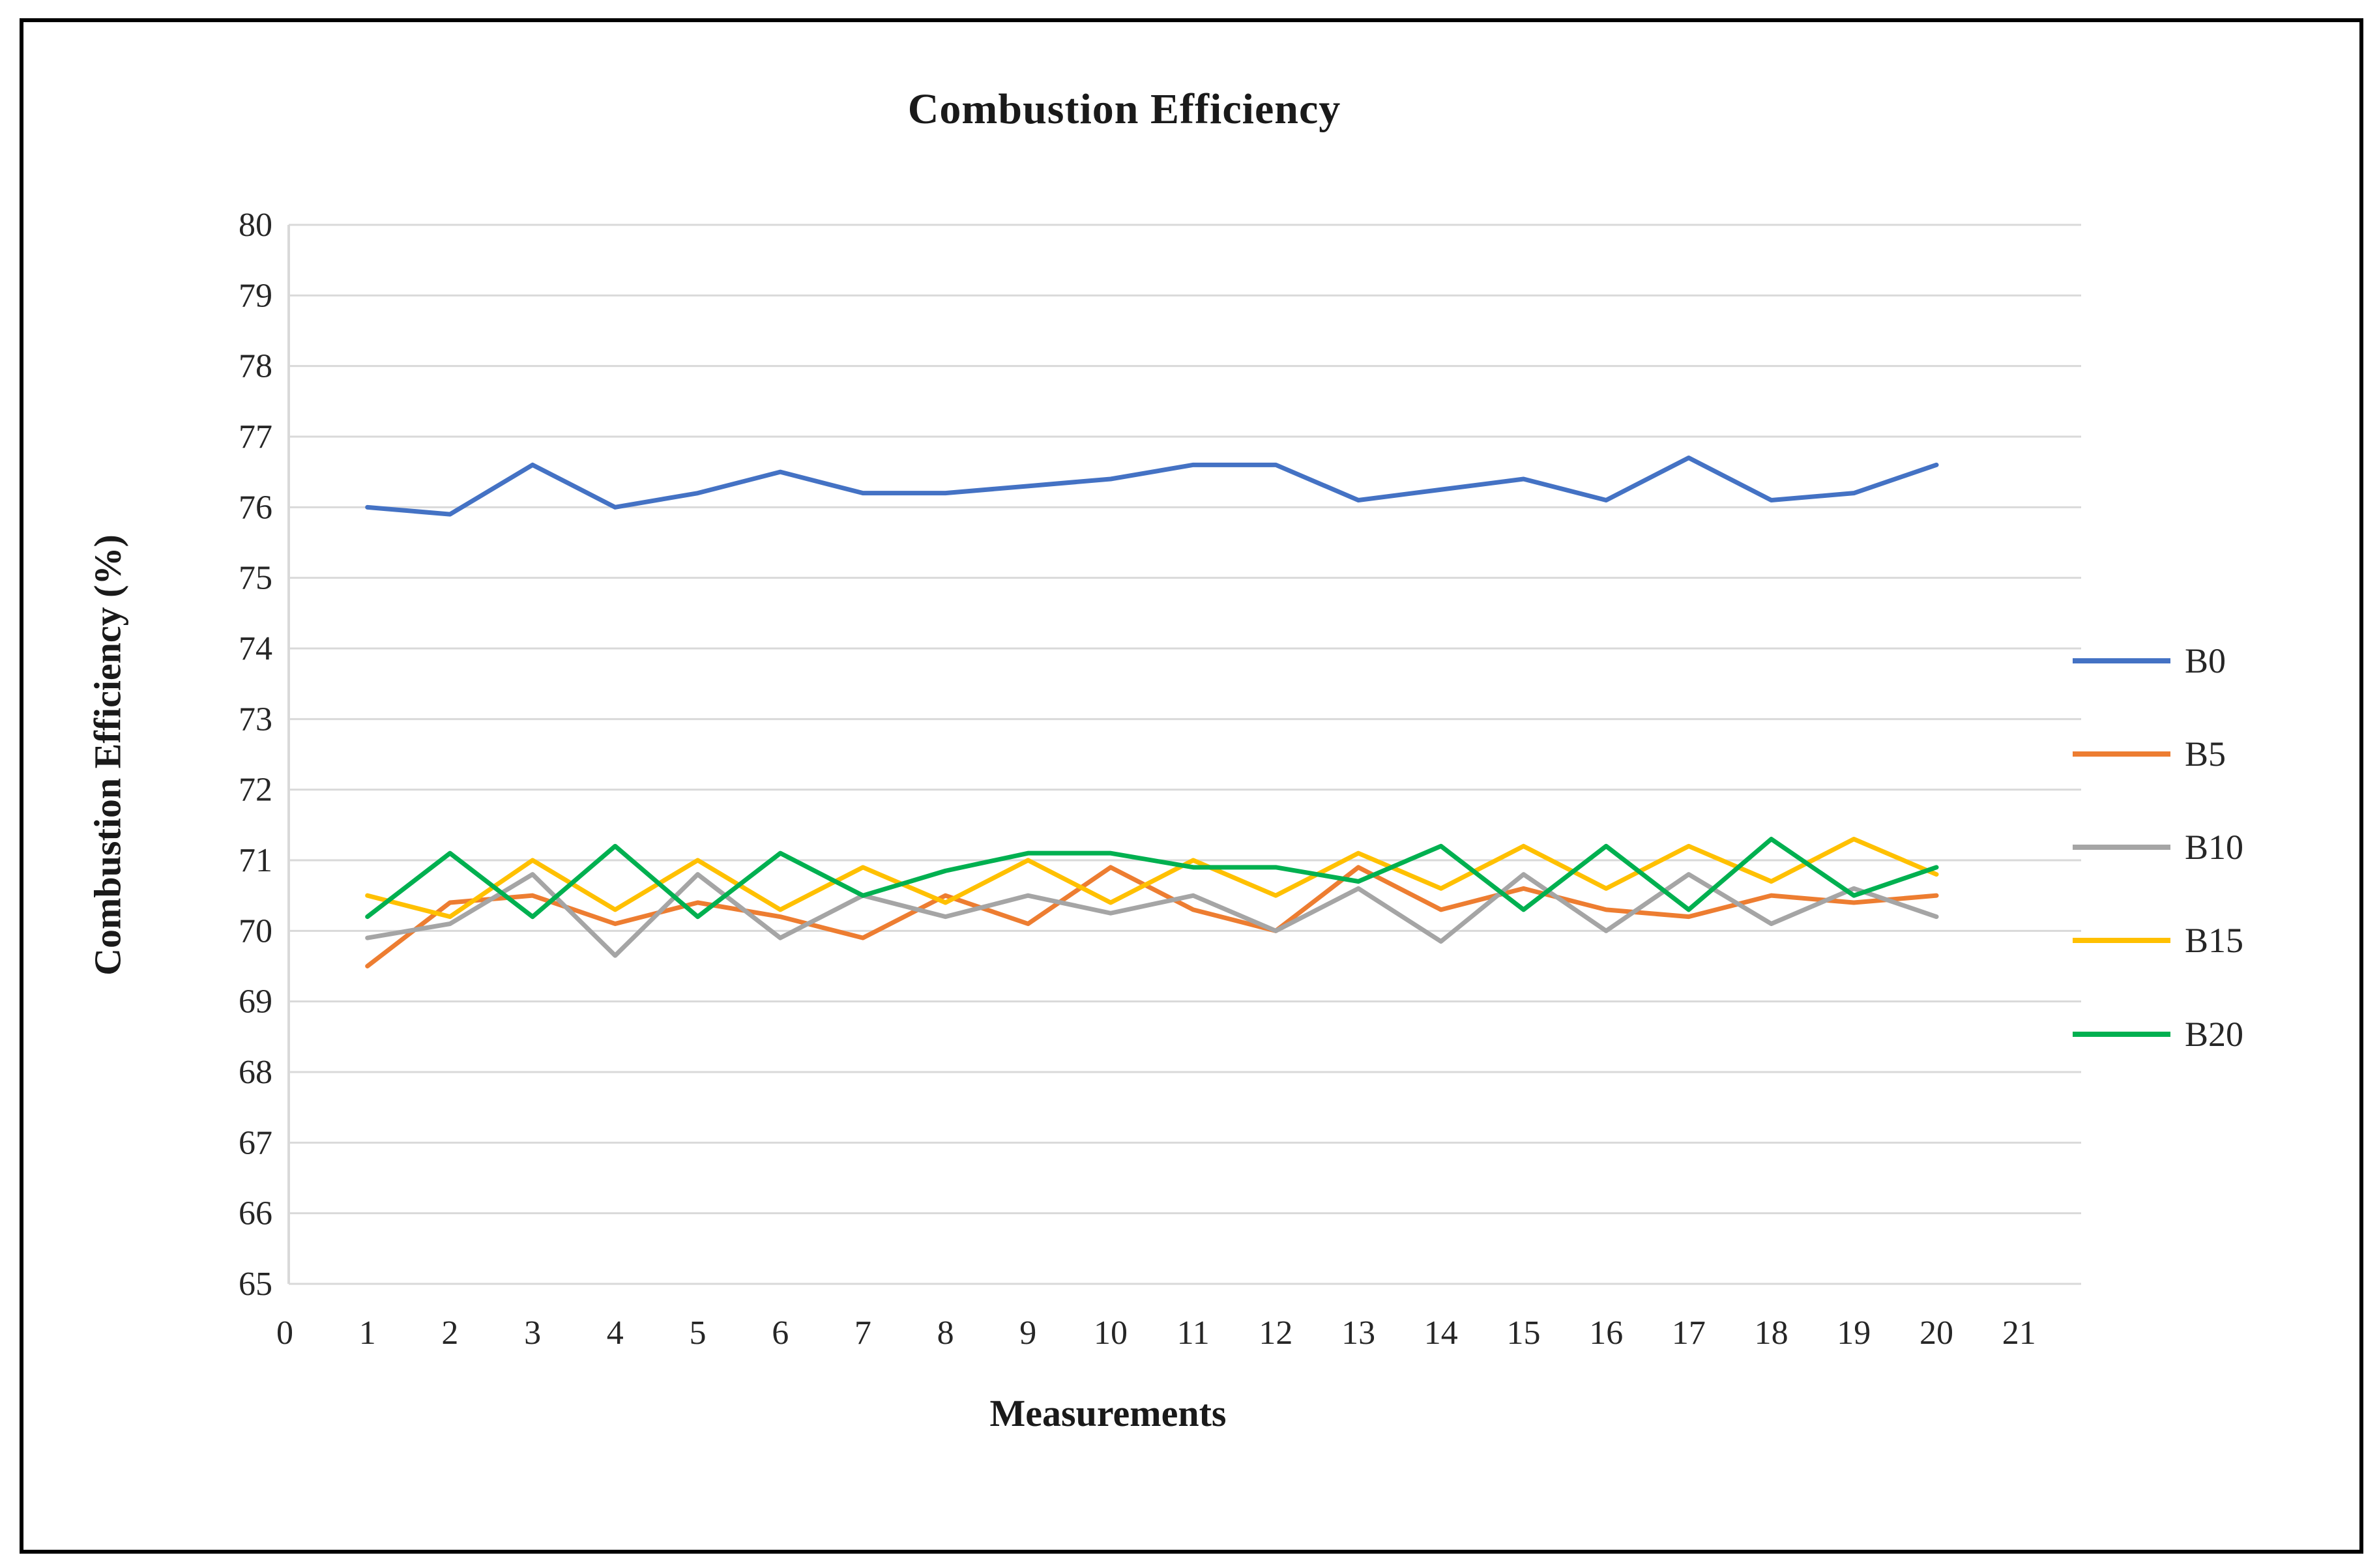 The width and height of the screenshot is (2379, 1568). Describe the element at coordinates (255, 295) in the screenshot. I see `y-tick-label-79: 79` at that location.